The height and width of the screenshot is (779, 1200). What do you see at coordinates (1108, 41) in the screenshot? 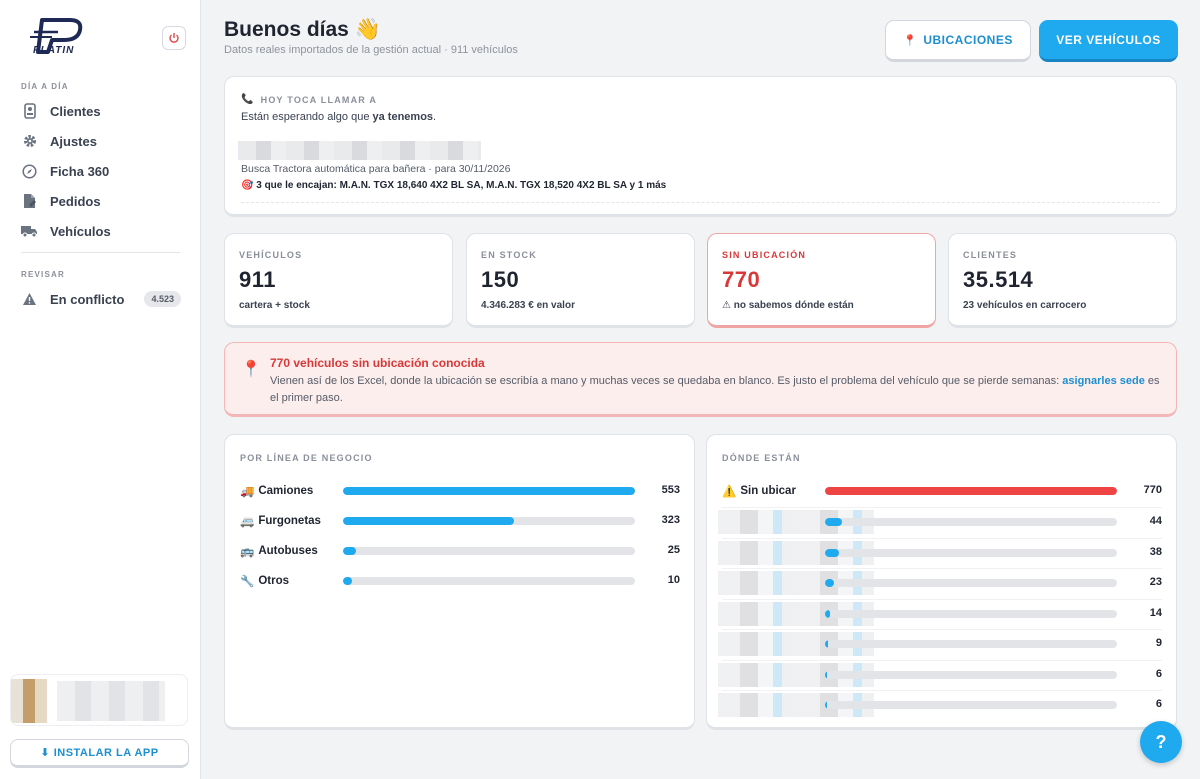
I see `view-vehicles-button: VER VEHÍCULOS` at bounding box center [1108, 41].